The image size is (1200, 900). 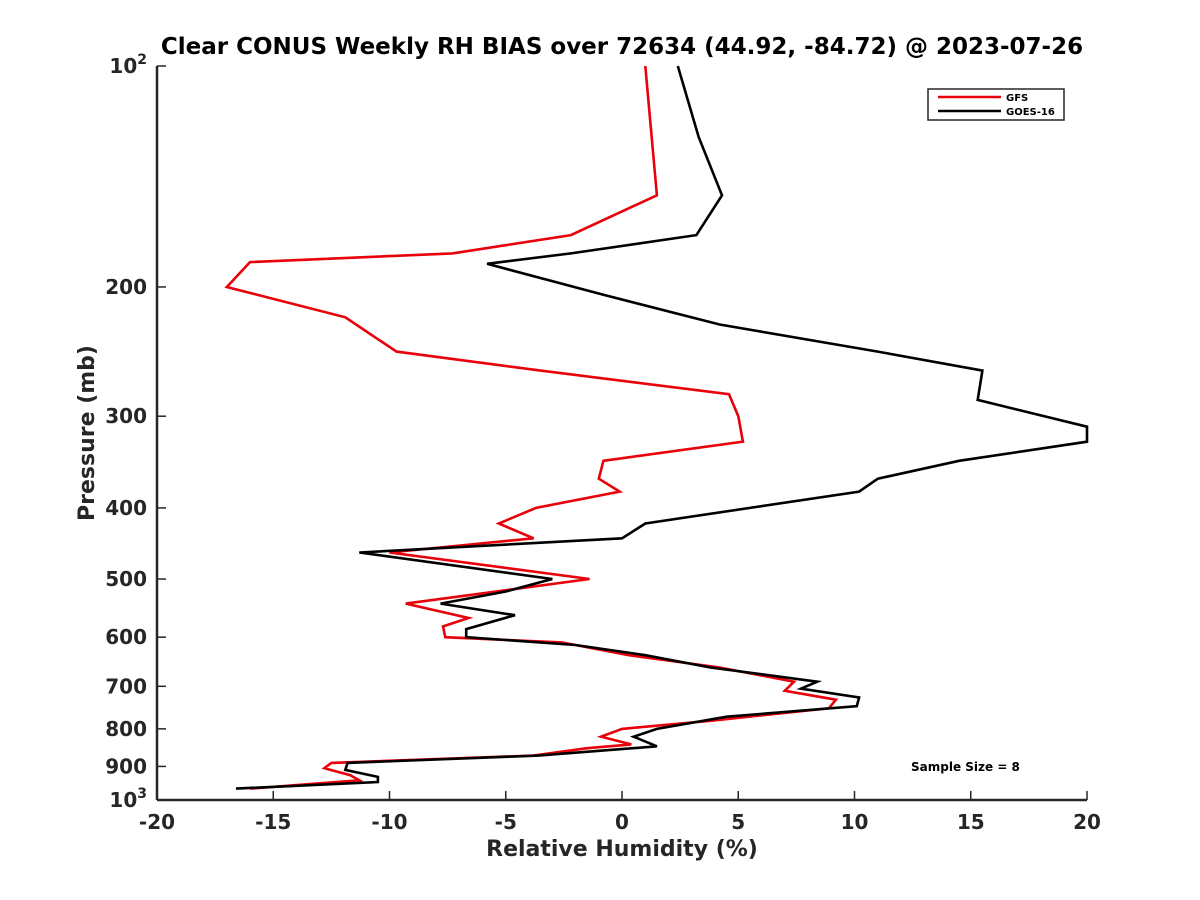 What do you see at coordinates (126, 686) in the screenshot?
I see `y-tick-label: 700` at bounding box center [126, 686].